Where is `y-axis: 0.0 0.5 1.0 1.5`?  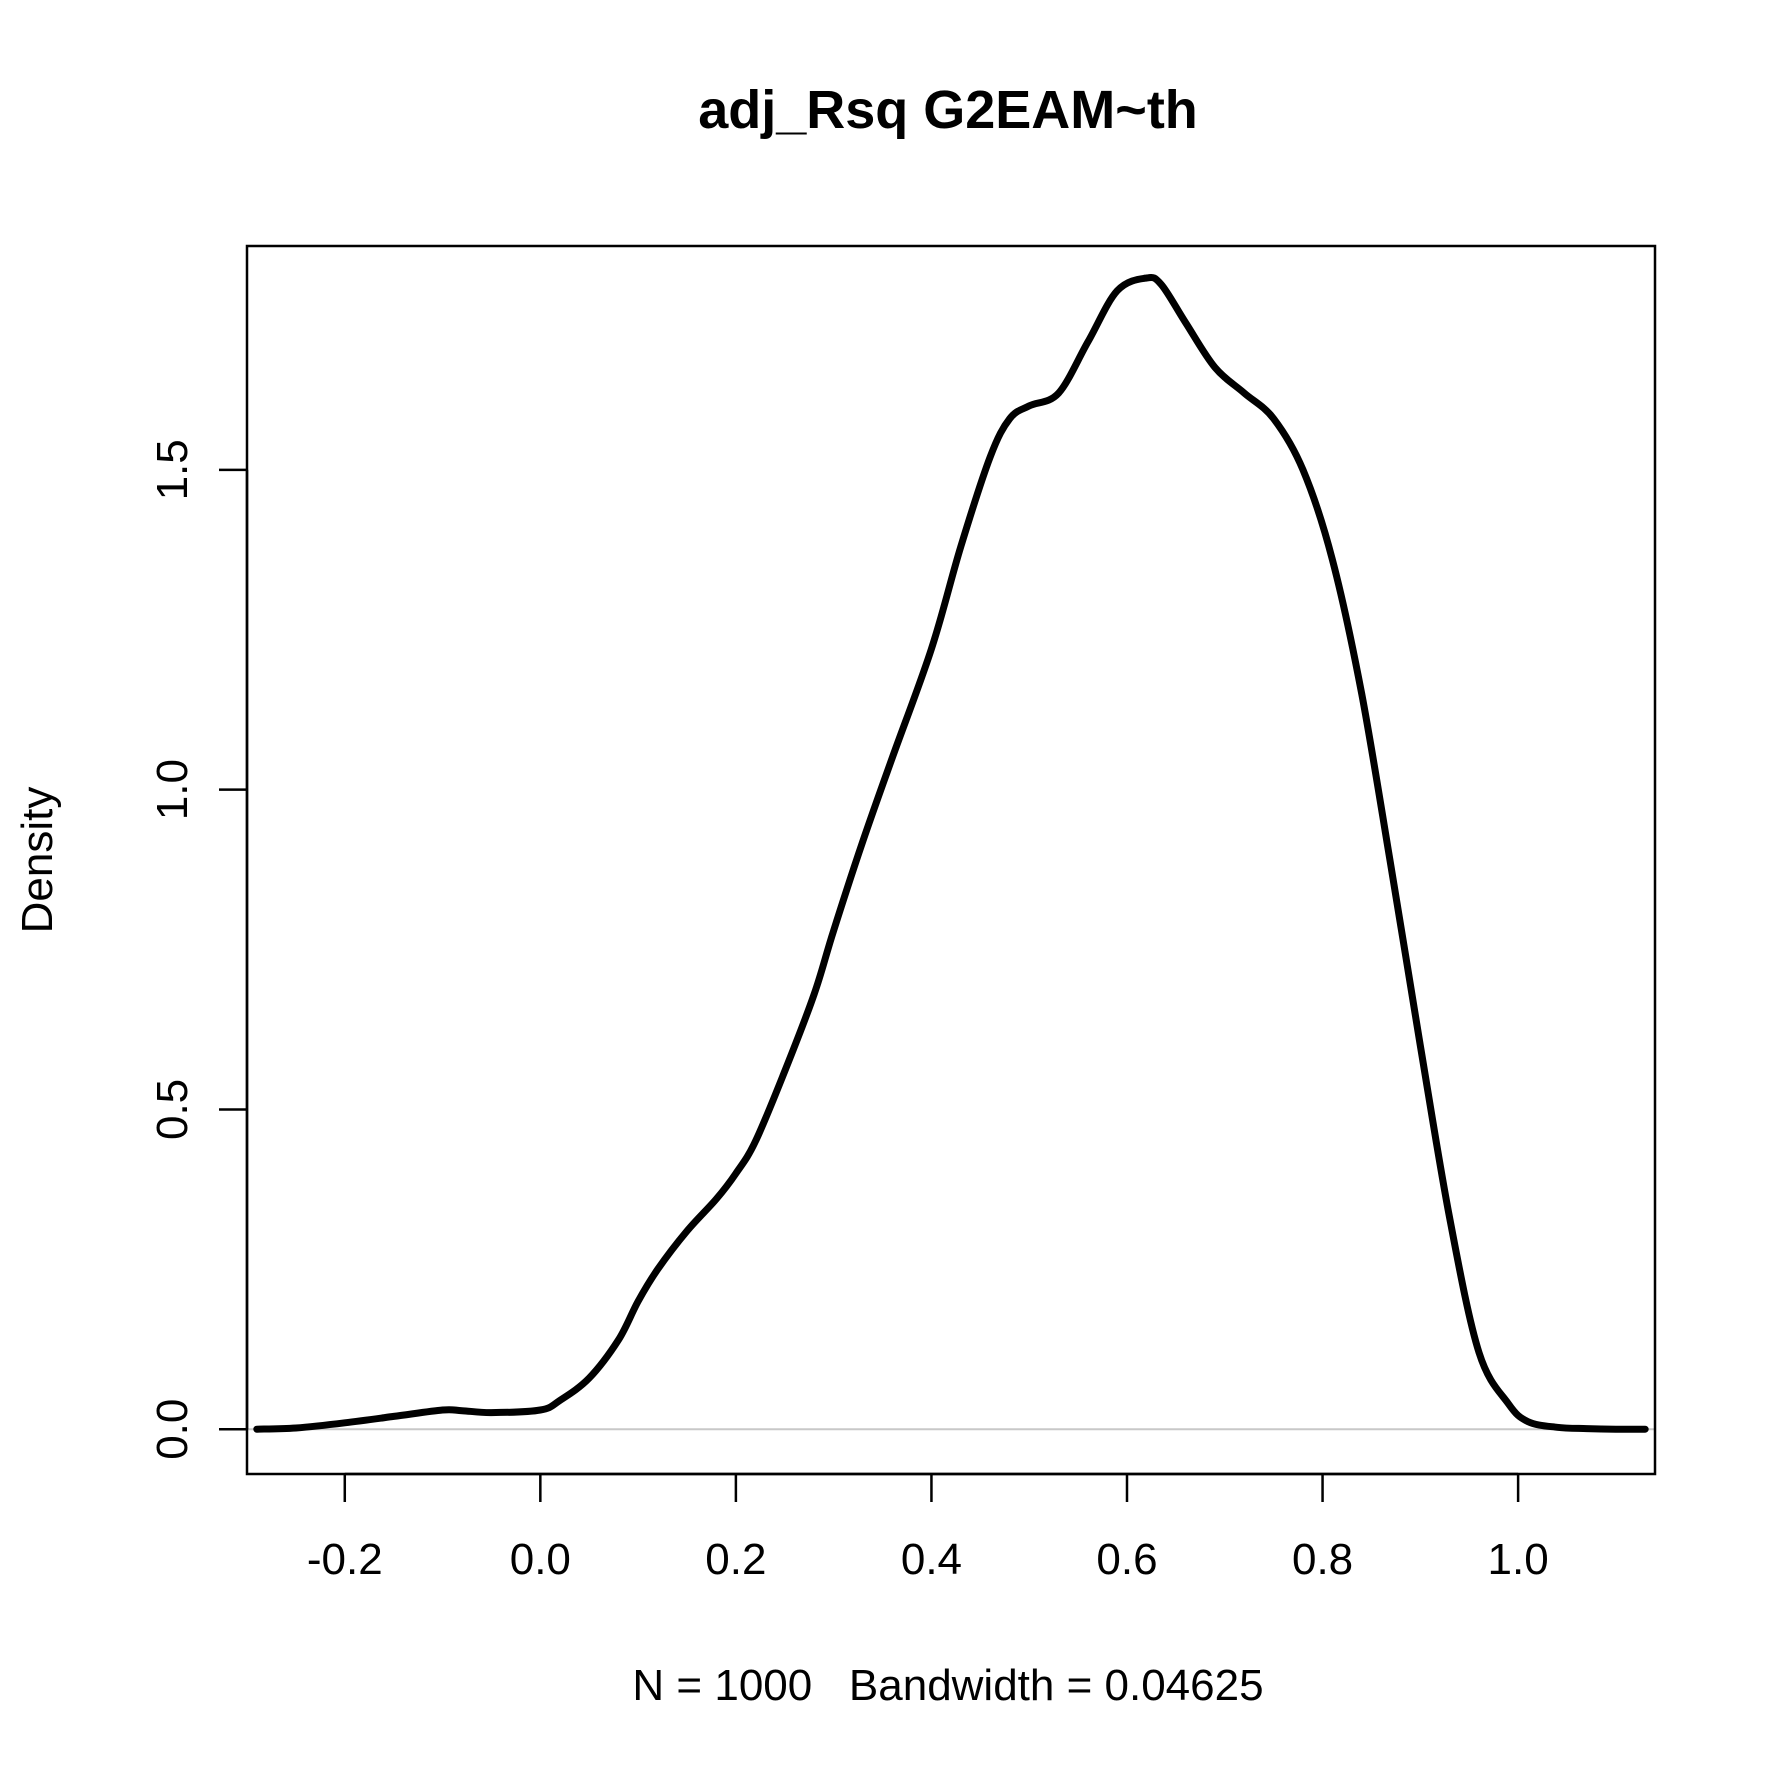
y-axis: 0.0 0.5 1.0 1.5 is located at coordinates (198, 949).